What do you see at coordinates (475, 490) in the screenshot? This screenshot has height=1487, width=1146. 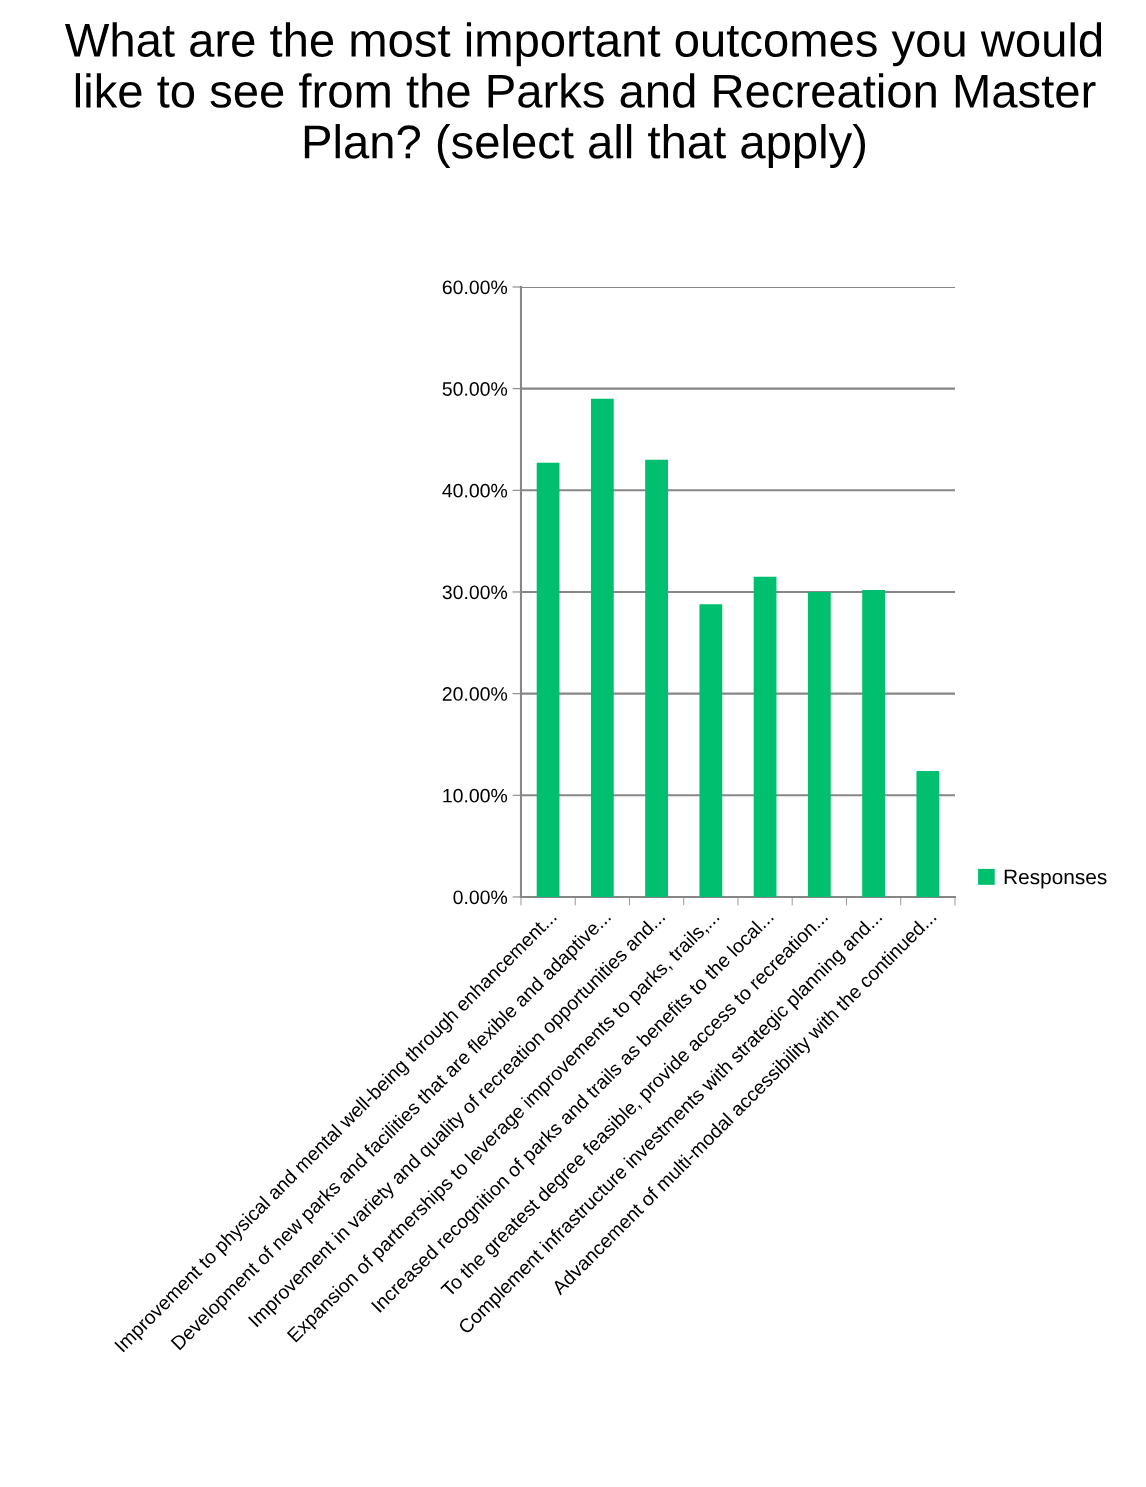 I see `y-tick-label: 40.00%` at bounding box center [475, 490].